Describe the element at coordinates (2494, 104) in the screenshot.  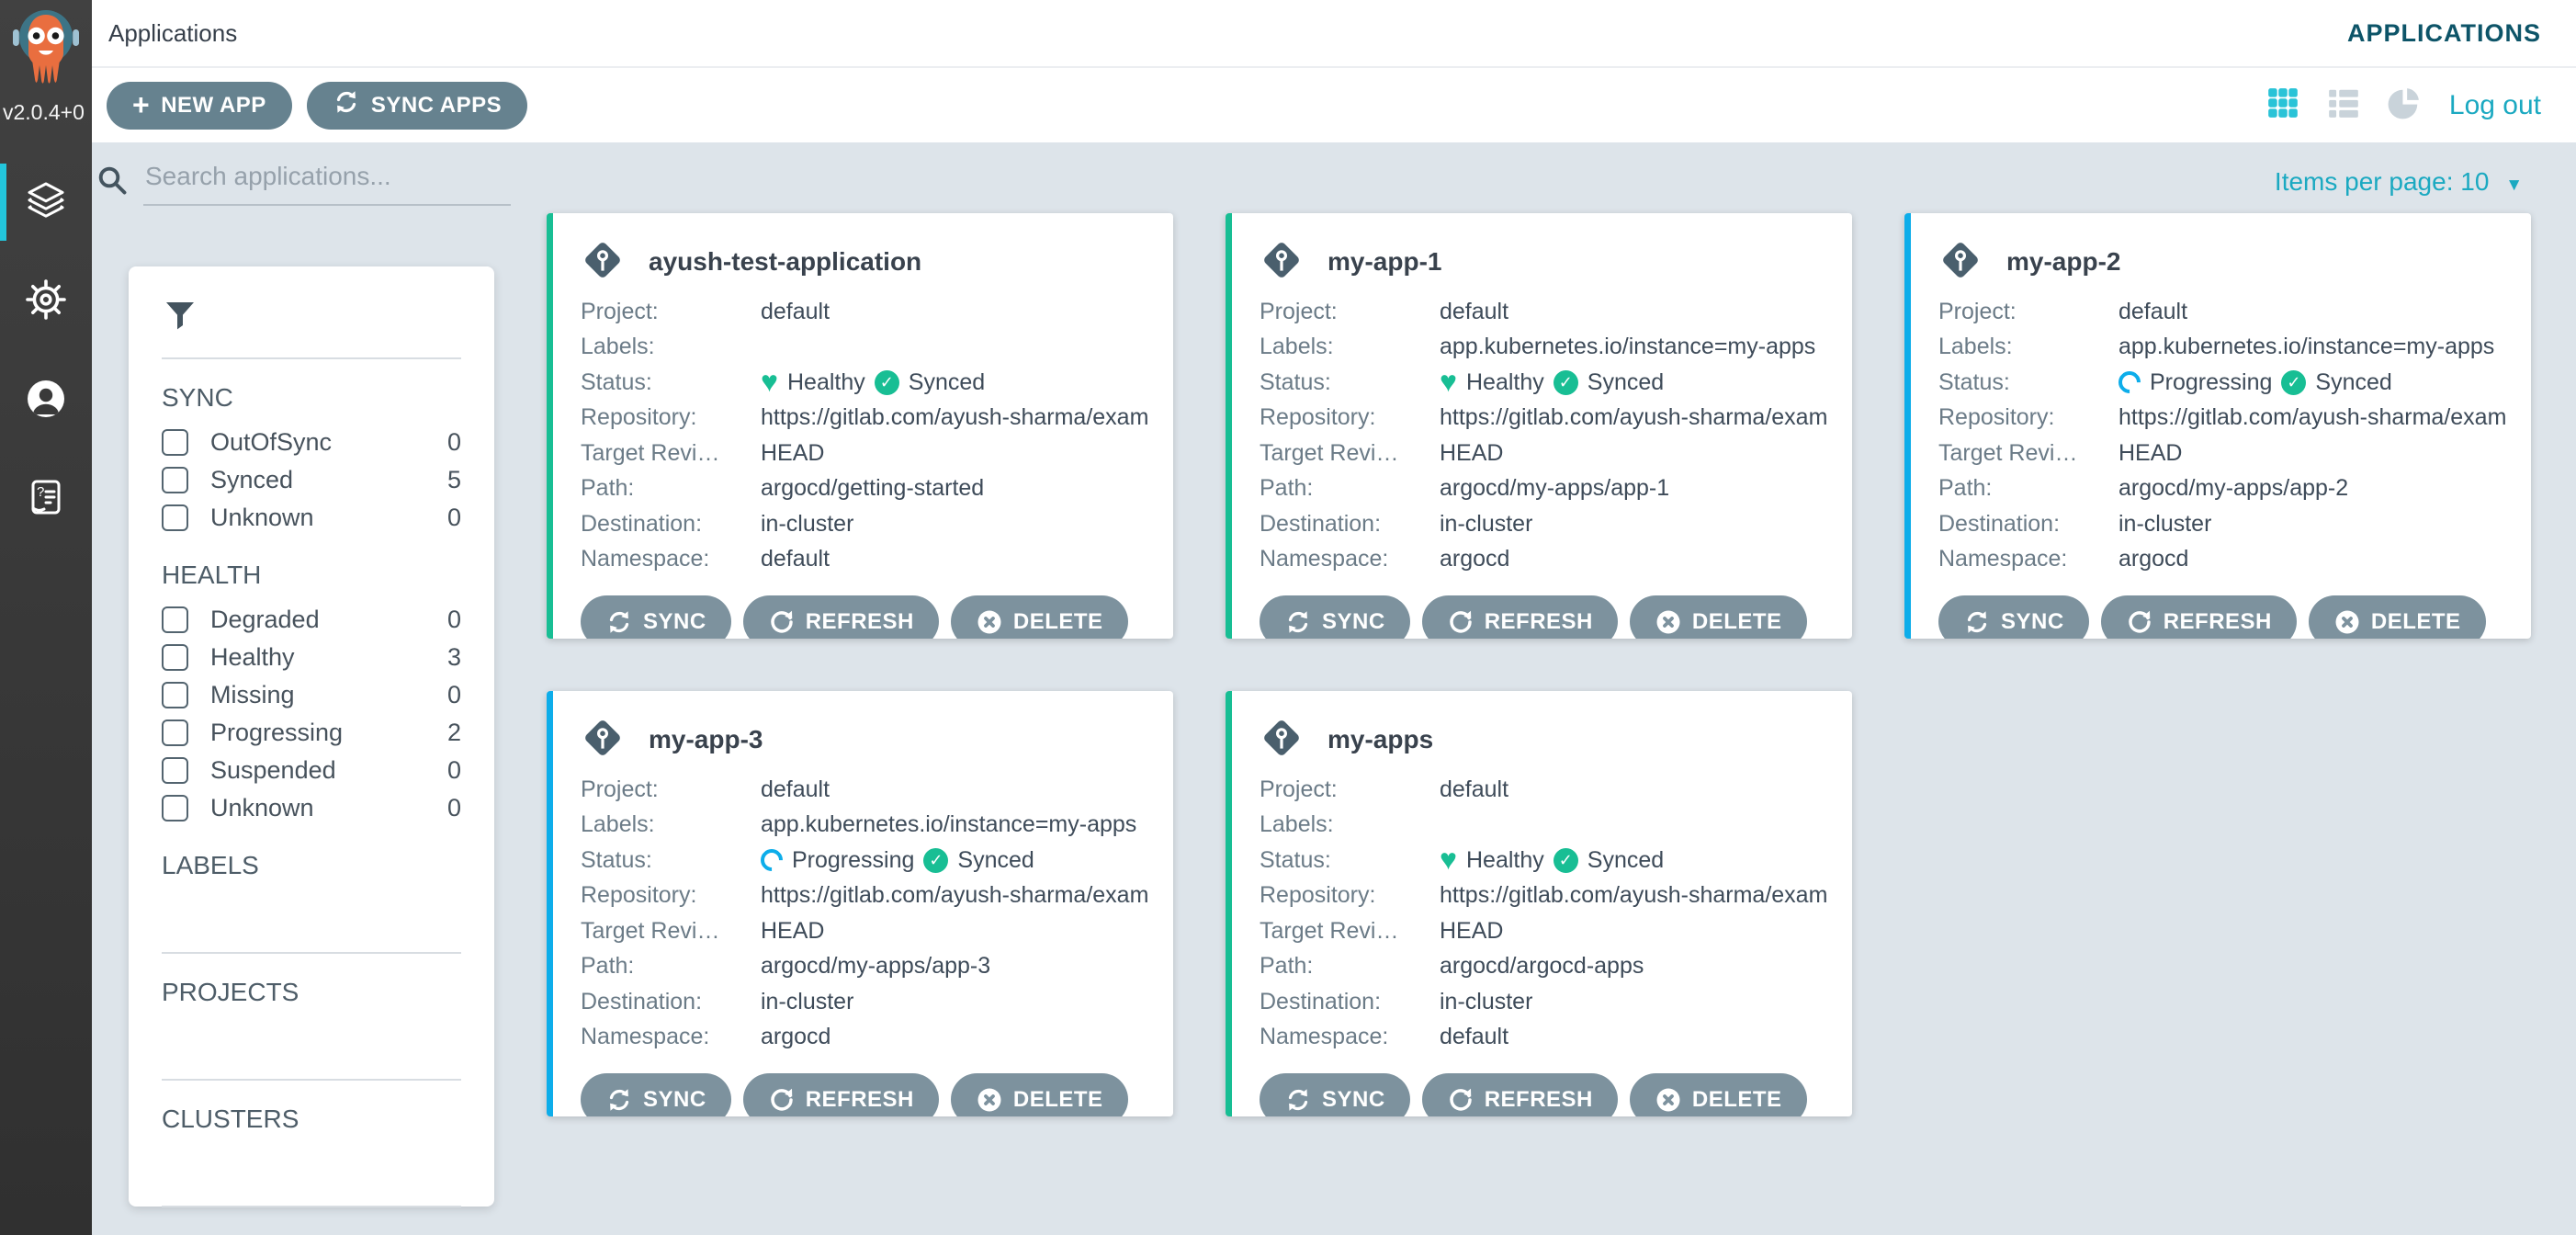
I see `logout-link: Log out` at that location.